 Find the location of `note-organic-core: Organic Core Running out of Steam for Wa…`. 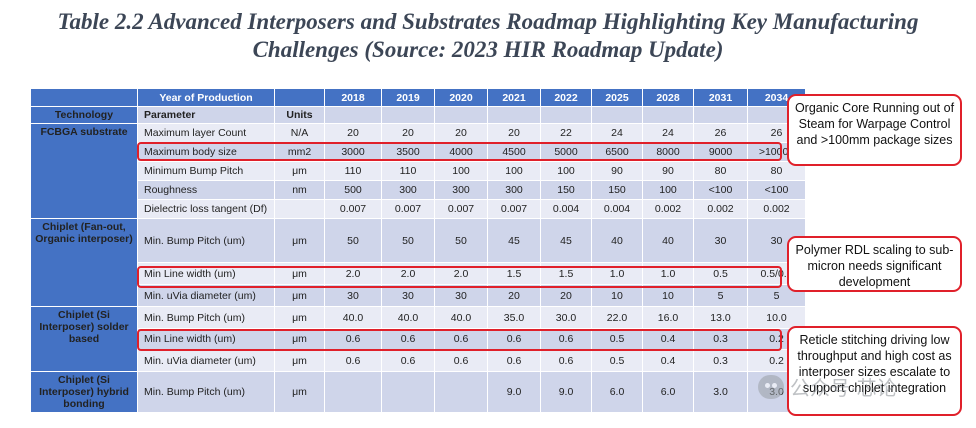

note-organic-core: Organic Core Running out of Steam for Wa… is located at coordinates (874, 130).